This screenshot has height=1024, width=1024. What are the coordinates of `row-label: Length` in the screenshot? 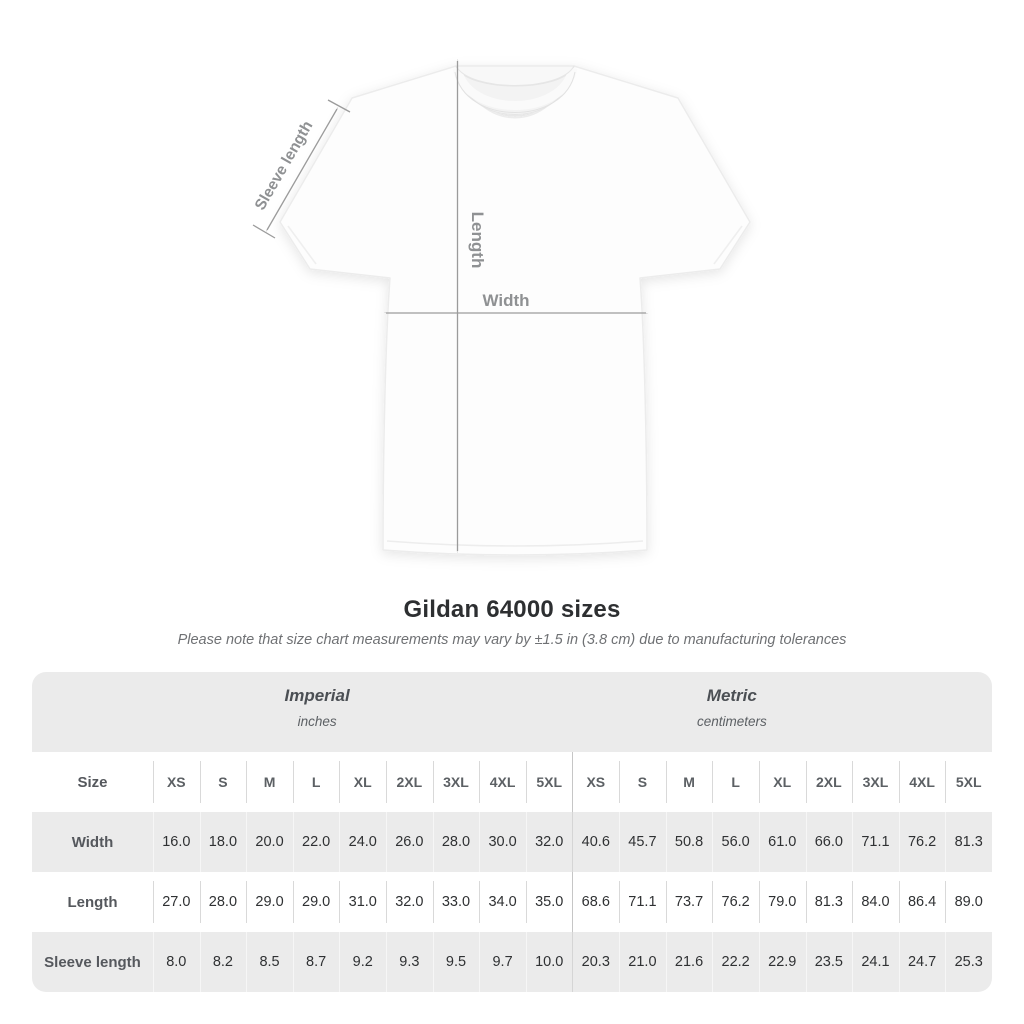 It's located at (92, 902).